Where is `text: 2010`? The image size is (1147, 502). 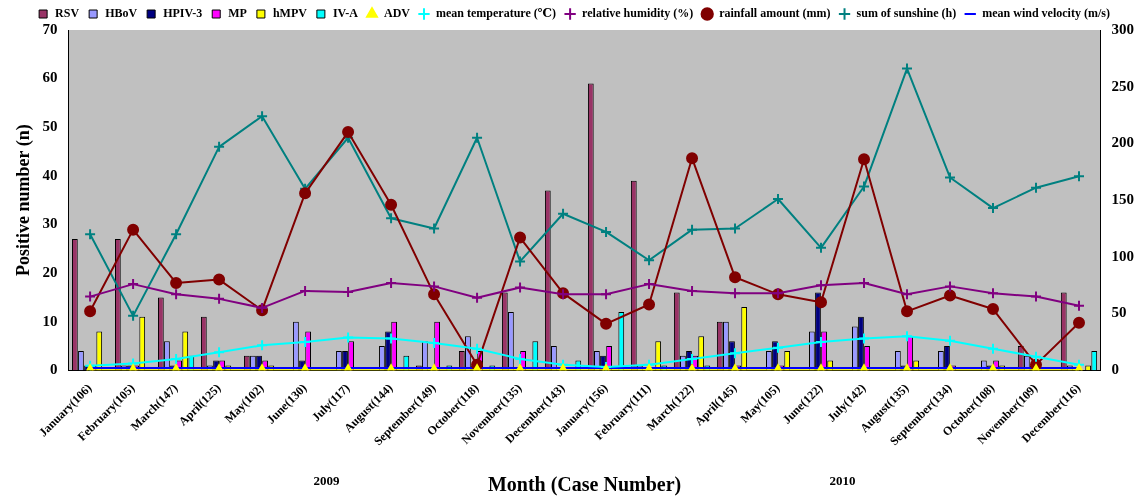 text: 2010 is located at coordinates (842, 481).